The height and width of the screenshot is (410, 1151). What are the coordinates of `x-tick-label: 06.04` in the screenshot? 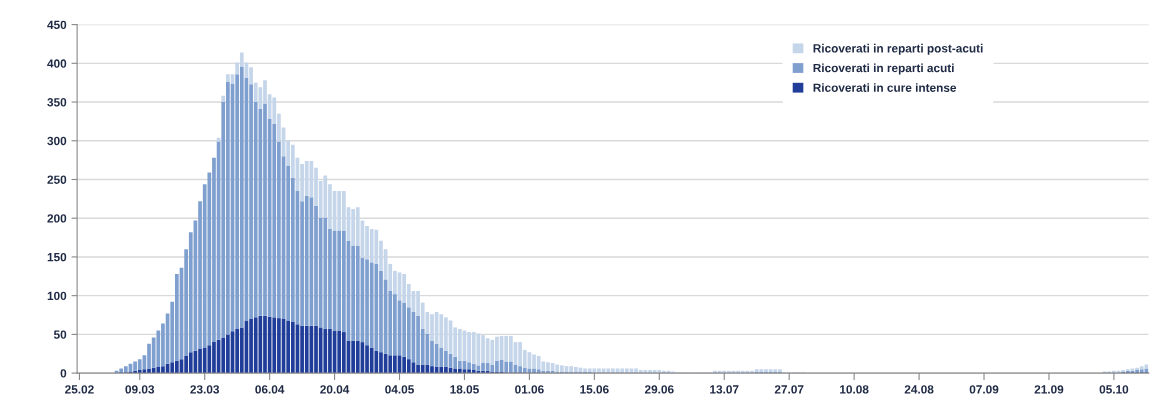 It's located at (270, 389).